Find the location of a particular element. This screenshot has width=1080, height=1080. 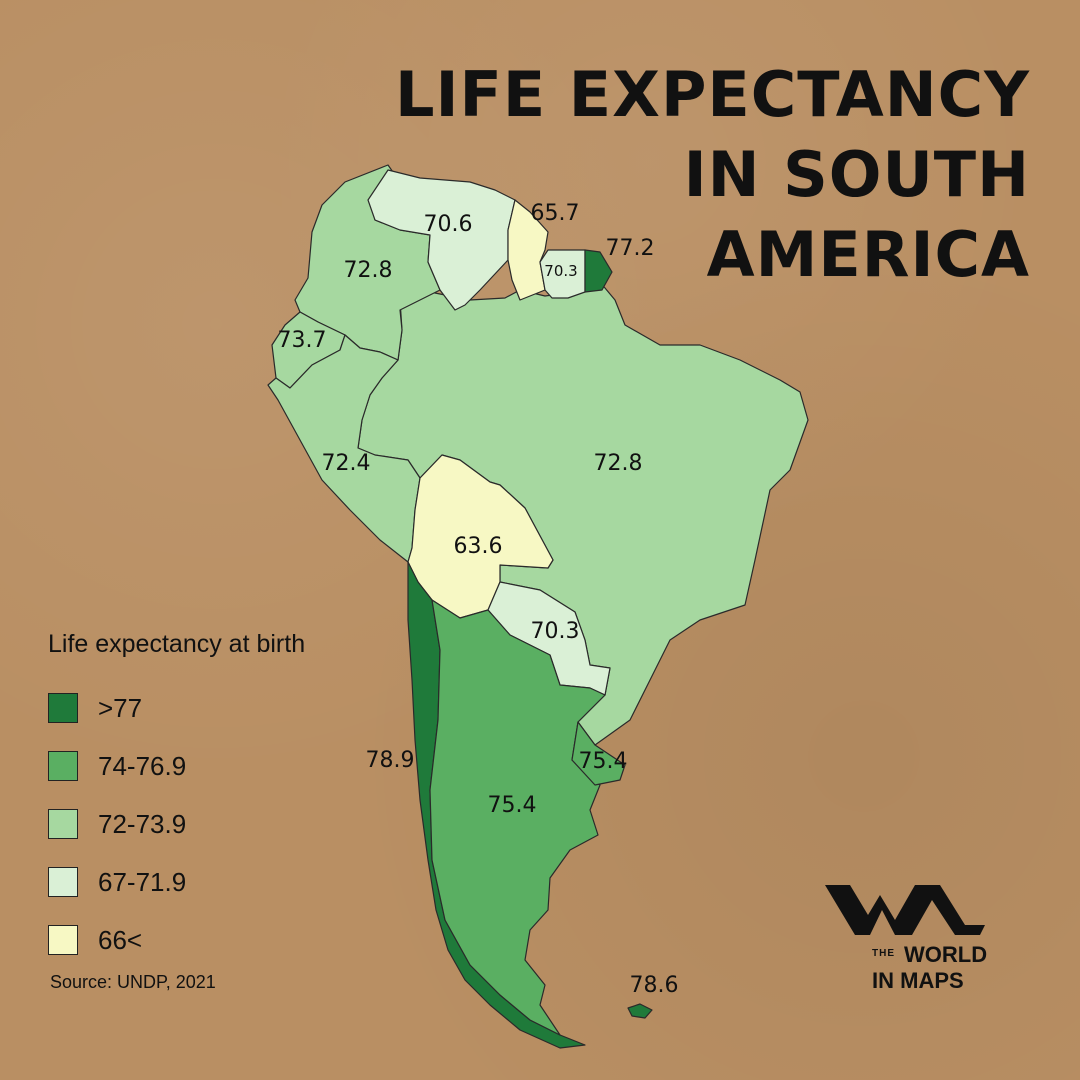

value-label-french-guiana: 77.2 is located at coordinates (630, 248).